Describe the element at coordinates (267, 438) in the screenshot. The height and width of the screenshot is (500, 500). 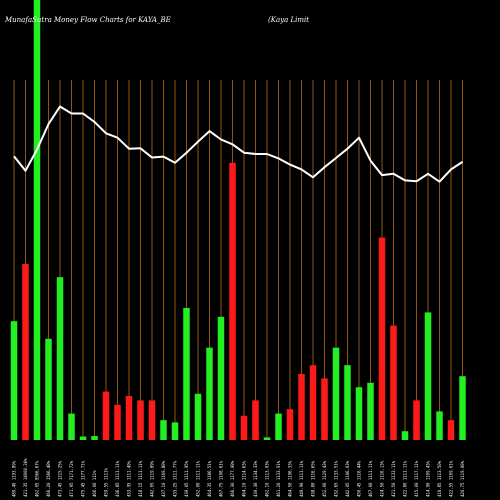
I see `bar-Kaya 23` at that location.